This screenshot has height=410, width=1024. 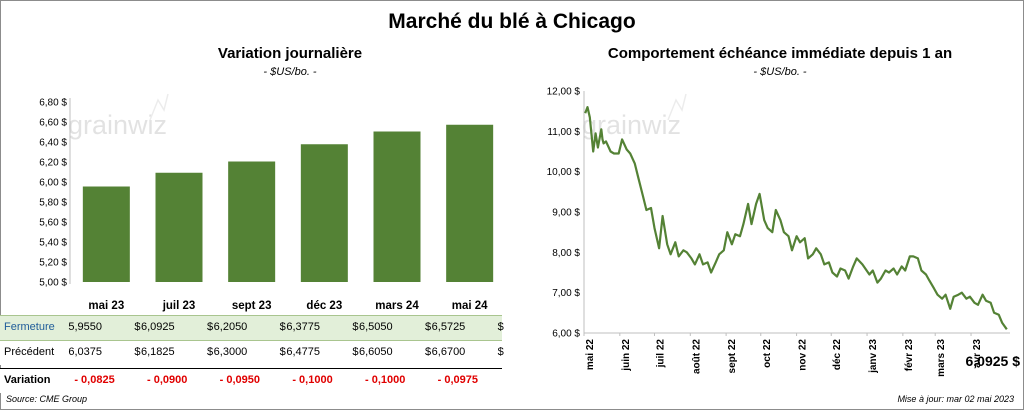 What do you see at coordinates (941, 358) in the screenshot?
I see `x-tick-label: mars 23` at bounding box center [941, 358].